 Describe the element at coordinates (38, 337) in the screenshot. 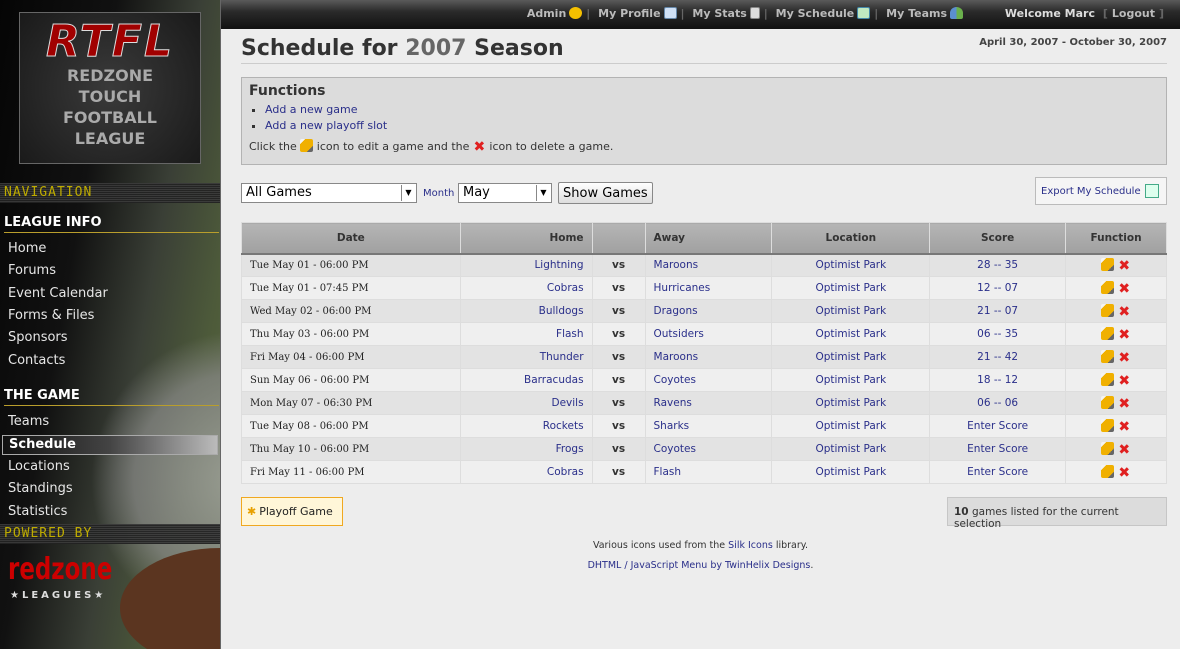

I see `sidebar-item-sponsors: Sponsors` at that location.